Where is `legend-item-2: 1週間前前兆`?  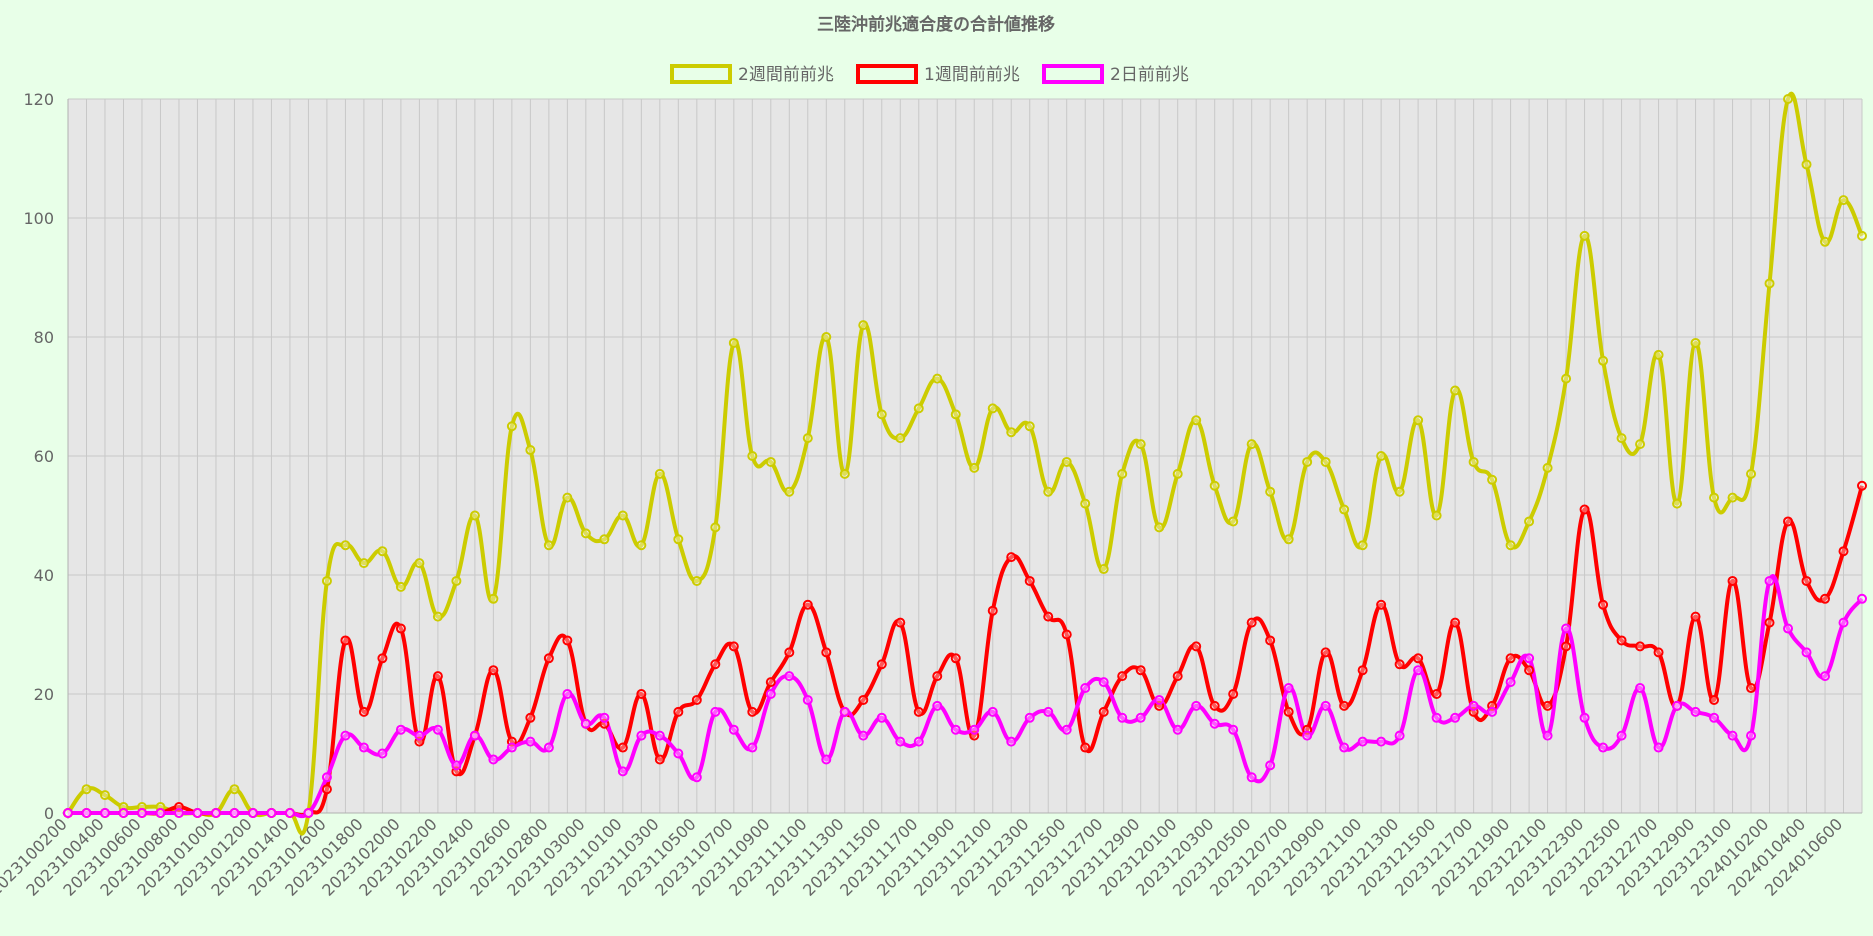
legend-item-2: 1週間前前兆 is located at coordinates (938, 74).